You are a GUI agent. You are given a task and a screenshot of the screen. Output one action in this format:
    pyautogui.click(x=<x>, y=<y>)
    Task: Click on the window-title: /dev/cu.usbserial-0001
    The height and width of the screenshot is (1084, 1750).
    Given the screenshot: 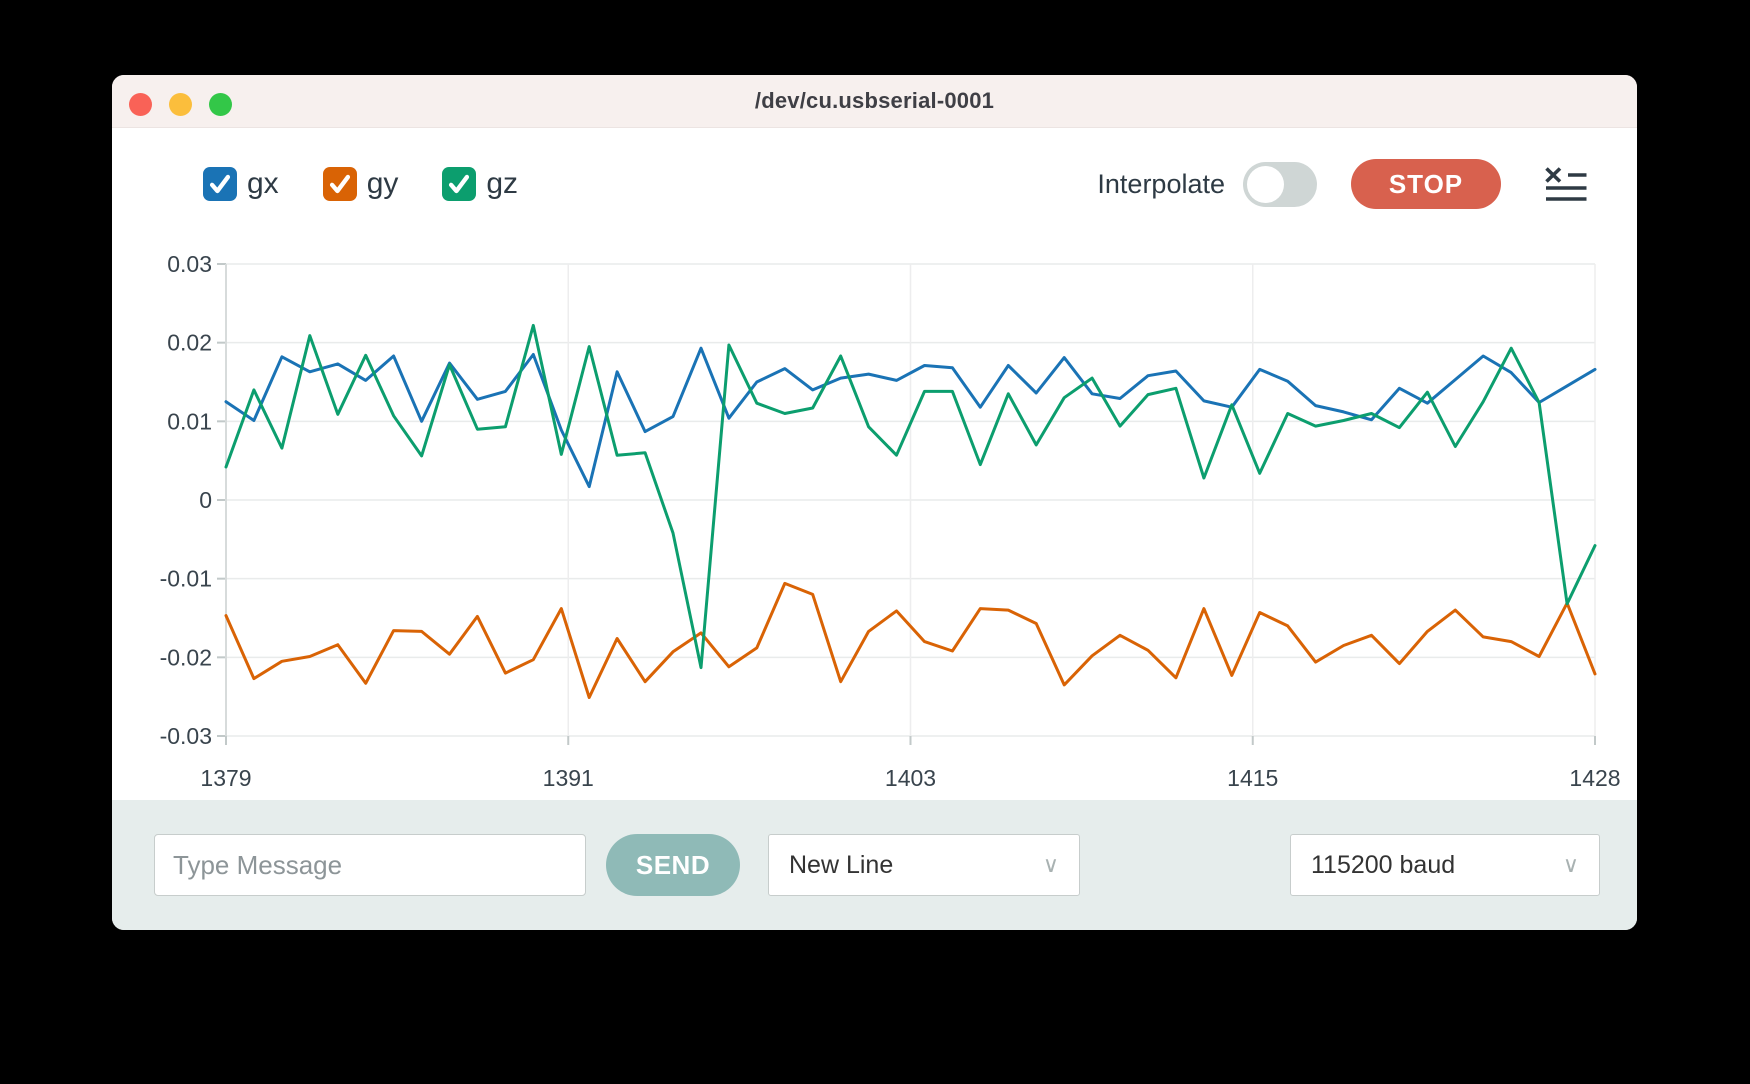 What is the action you would take?
    pyautogui.click(x=874, y=100)
    